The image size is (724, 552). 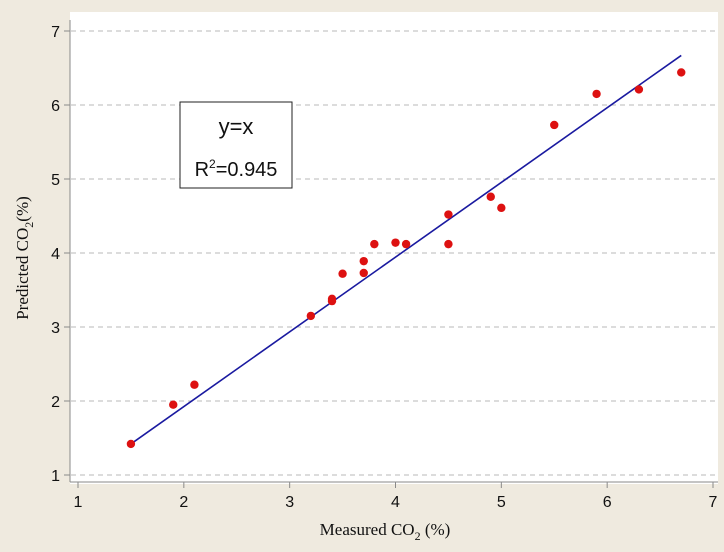 What do you see at coordinates (55, 402) in the screenshot?
I see `y-tick-label: 2` at bounding box center [55, 402].